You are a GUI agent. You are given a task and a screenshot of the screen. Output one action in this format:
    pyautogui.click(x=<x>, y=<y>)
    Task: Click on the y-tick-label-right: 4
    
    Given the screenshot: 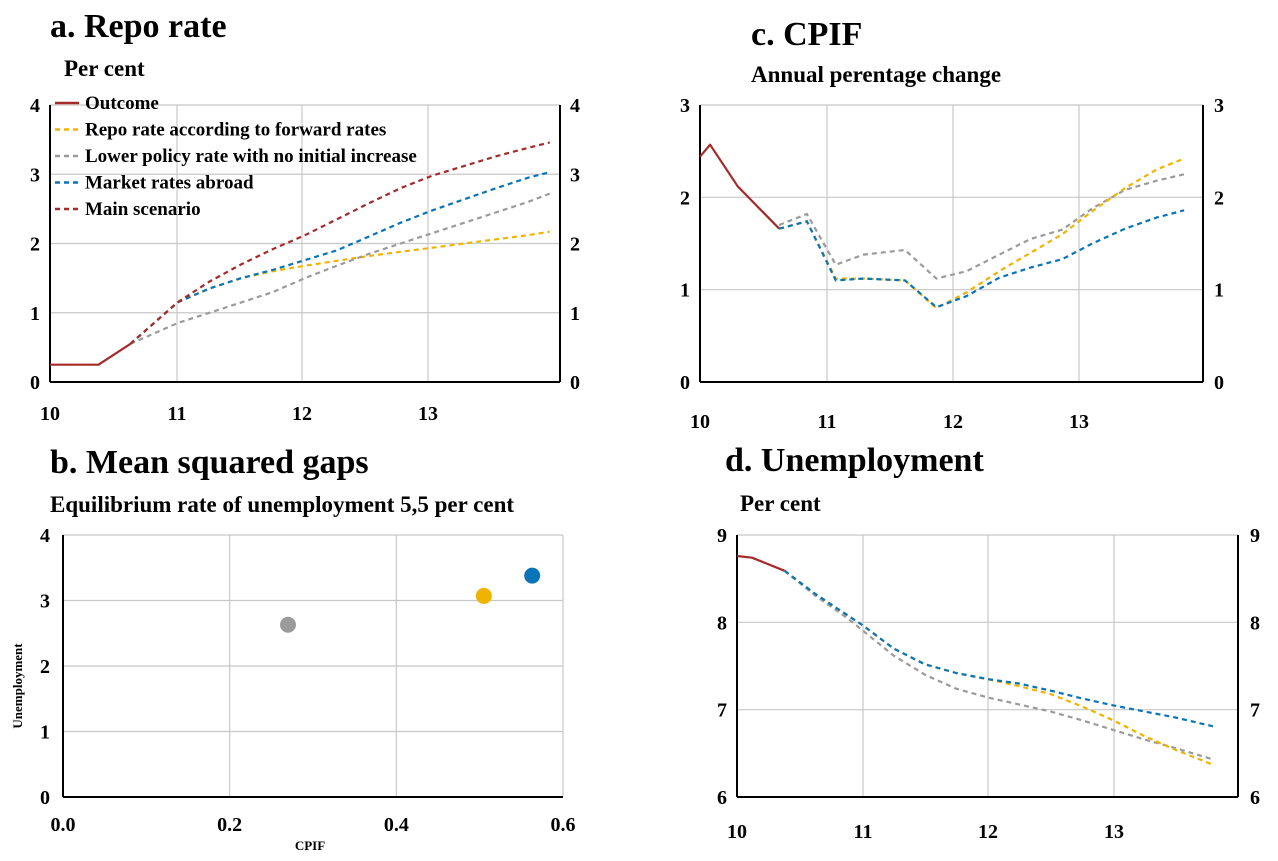 What is the action you would take?
    pyautogui.click(x=575, y=106)
    